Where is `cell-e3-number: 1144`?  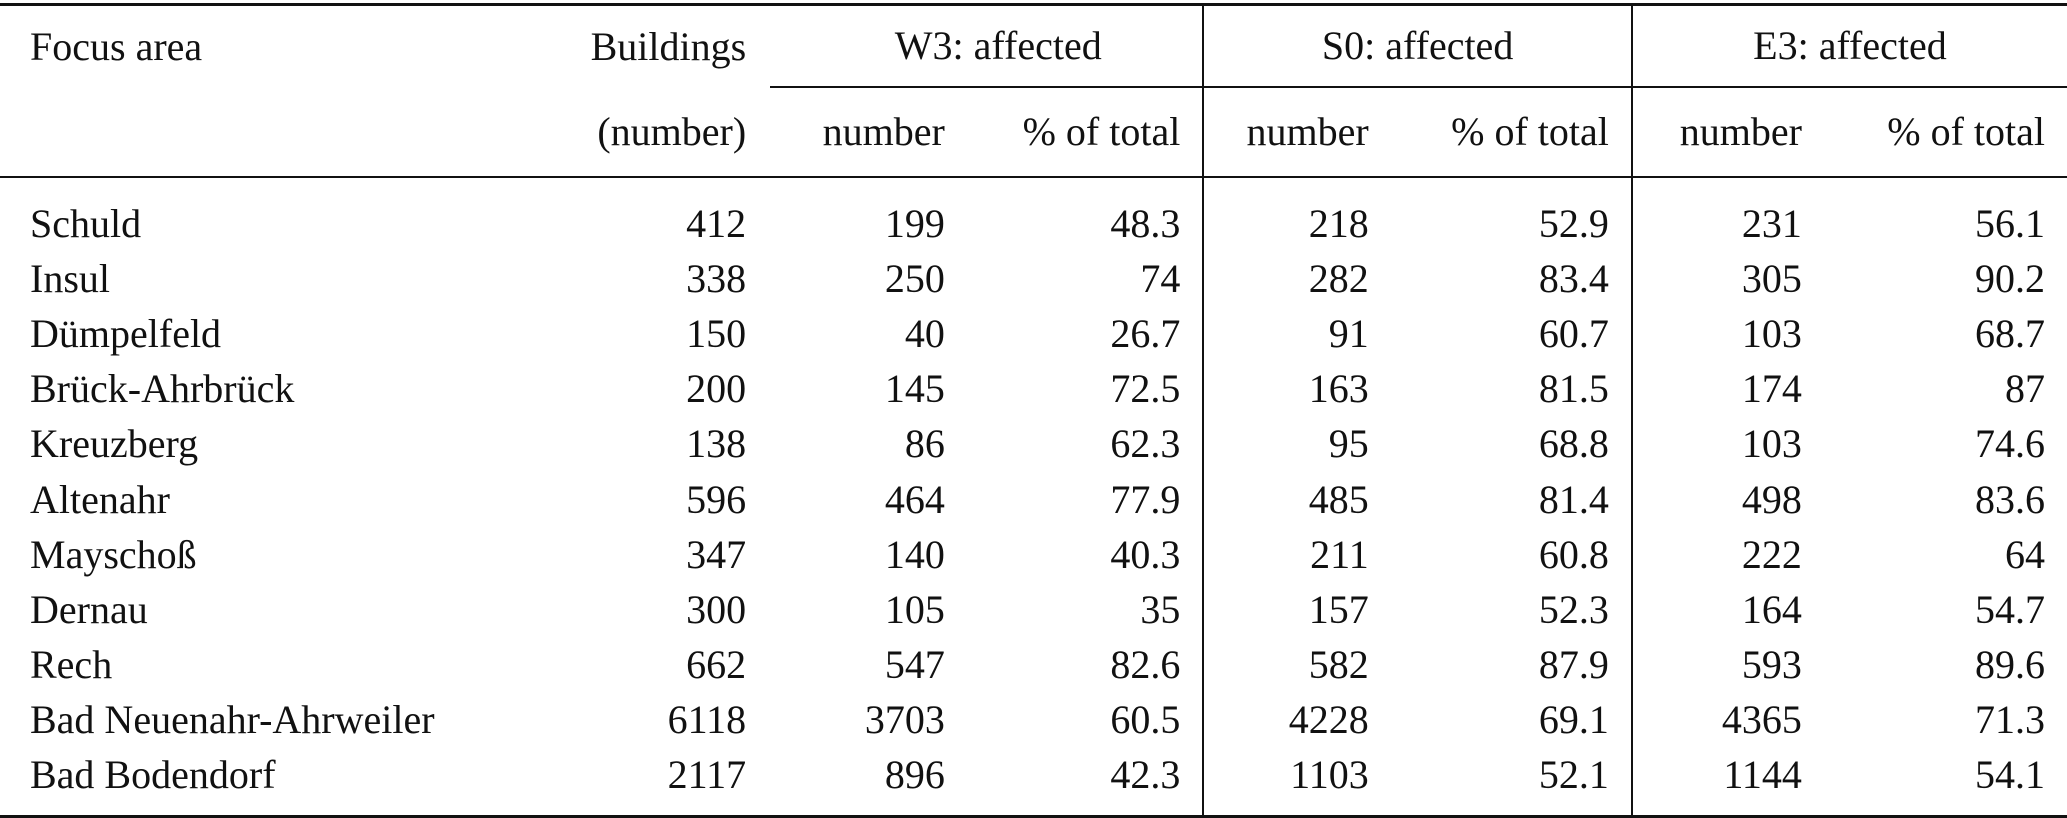
cell-e3-number: 1144 is located at coordinates (1727, 782).